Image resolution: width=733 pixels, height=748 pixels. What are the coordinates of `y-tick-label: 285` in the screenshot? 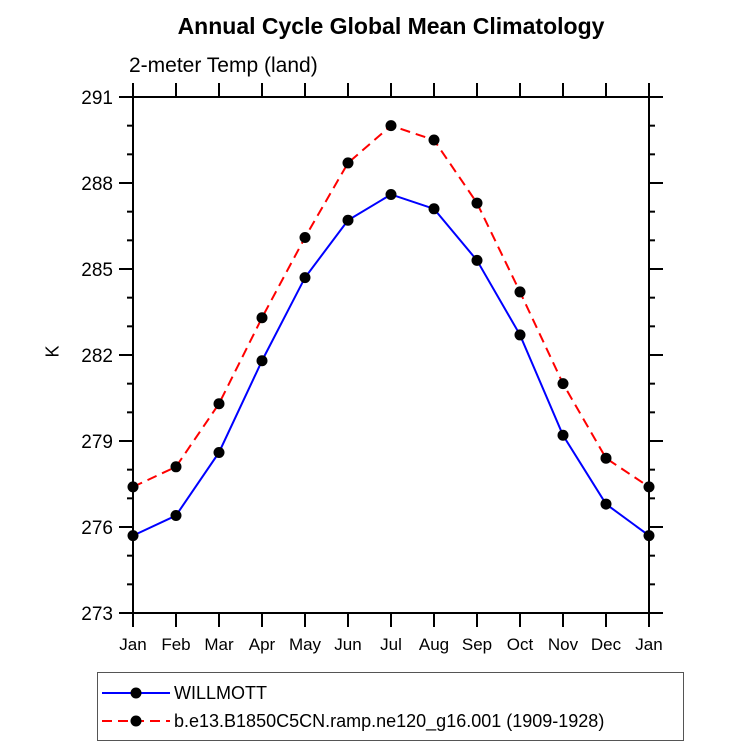 It's located at (97, 270).